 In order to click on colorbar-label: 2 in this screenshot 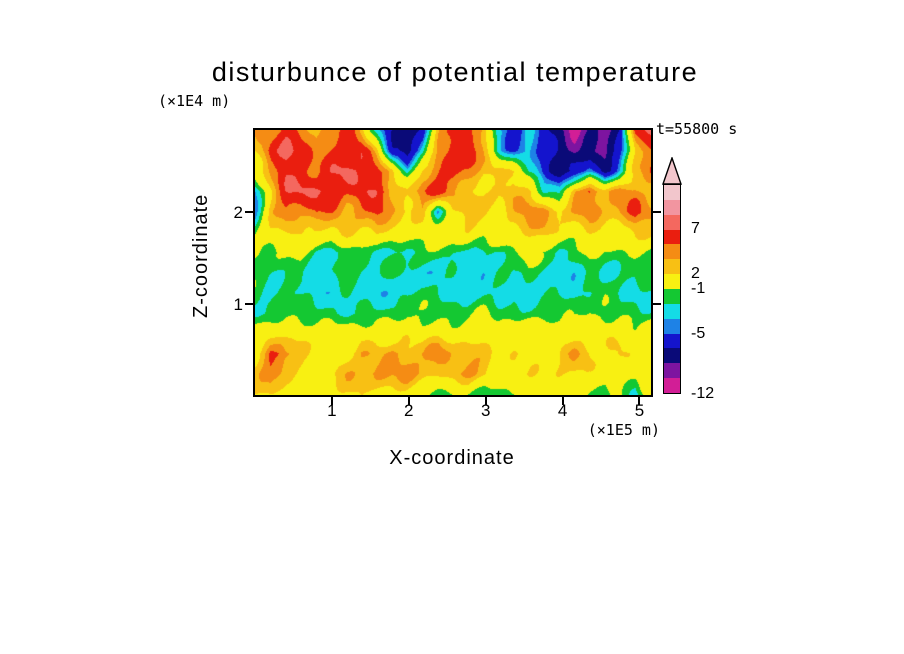, I will do `click(695, 273)`.